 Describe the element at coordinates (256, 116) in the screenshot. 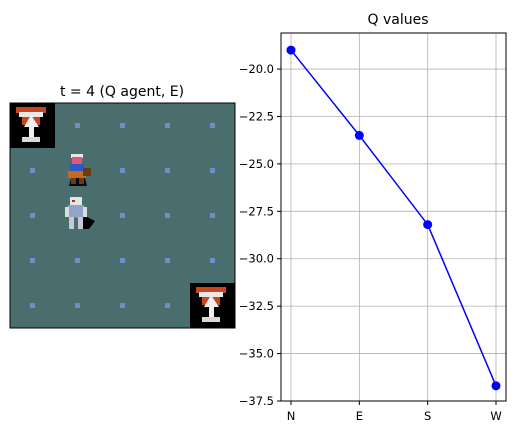

I see `y-tick-label: −22.5` at that location.